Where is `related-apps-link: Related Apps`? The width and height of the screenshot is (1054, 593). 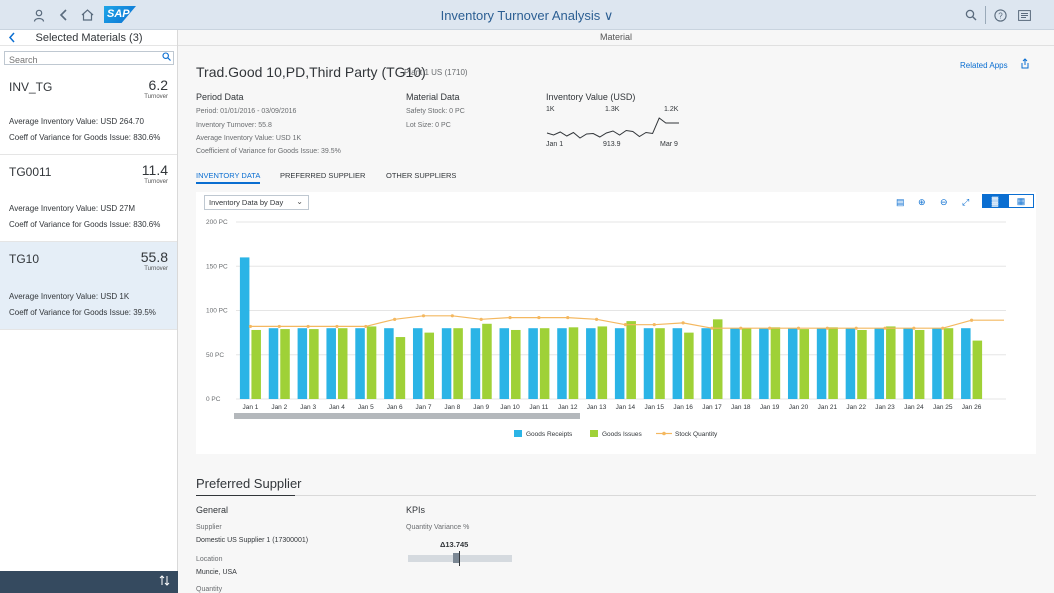 related-apps-link: Related Apps is located at coordinates (984, 65).